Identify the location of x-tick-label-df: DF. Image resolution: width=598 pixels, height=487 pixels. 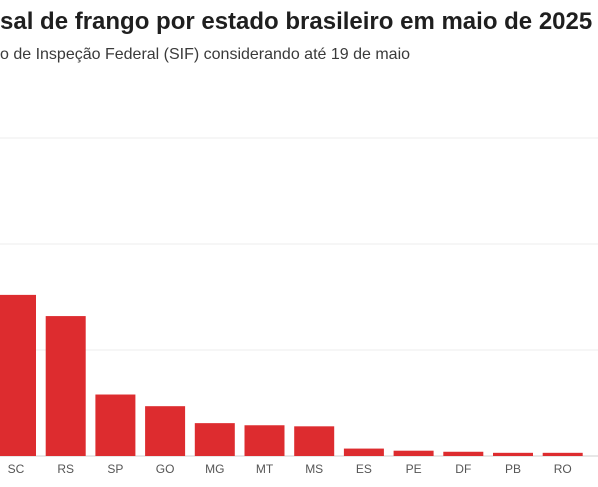
(463, 469).